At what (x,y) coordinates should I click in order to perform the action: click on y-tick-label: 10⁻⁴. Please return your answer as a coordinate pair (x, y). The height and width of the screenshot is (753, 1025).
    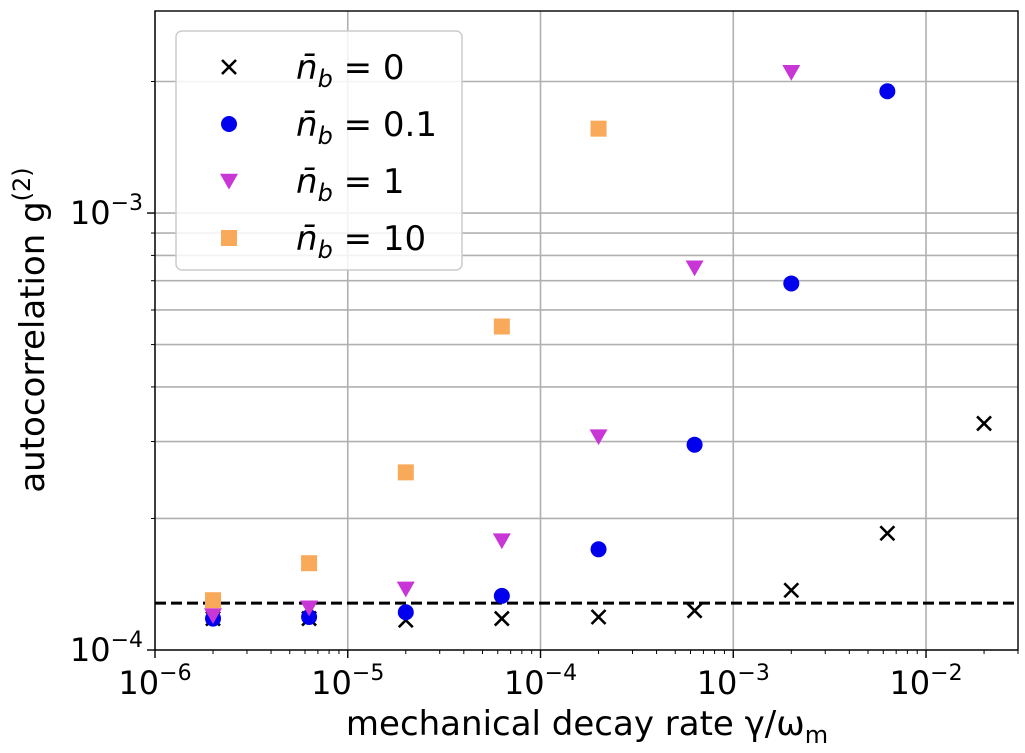
    Looking at the image, I should click on (106, 648).